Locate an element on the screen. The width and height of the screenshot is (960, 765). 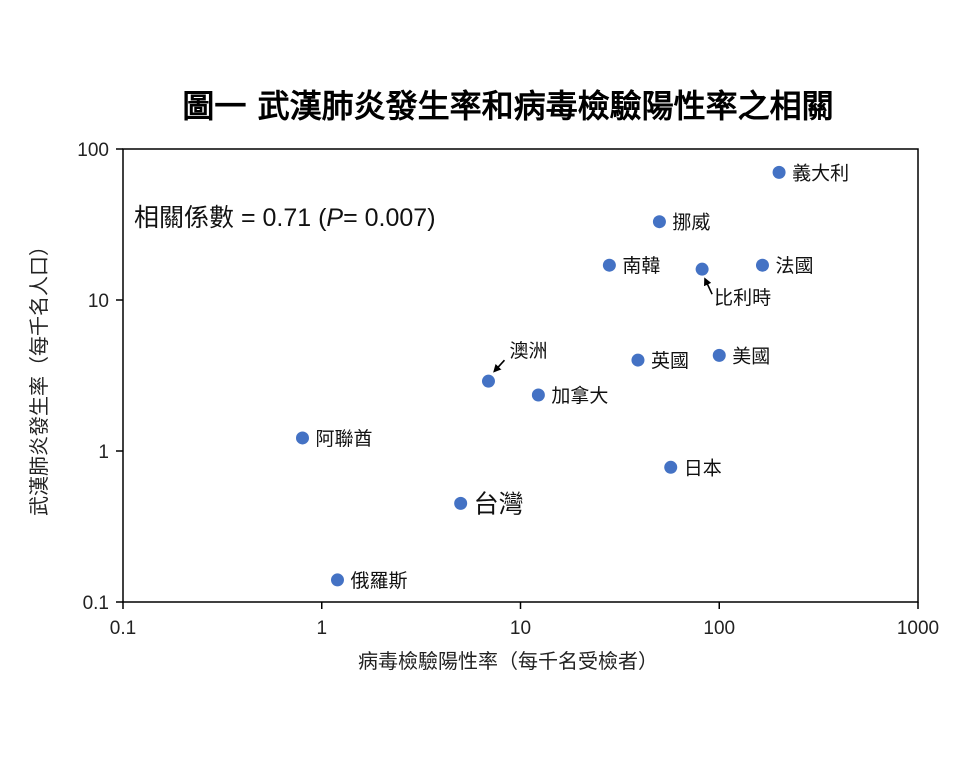
x-tick-label: 10 is located at coordinates (520, 628).